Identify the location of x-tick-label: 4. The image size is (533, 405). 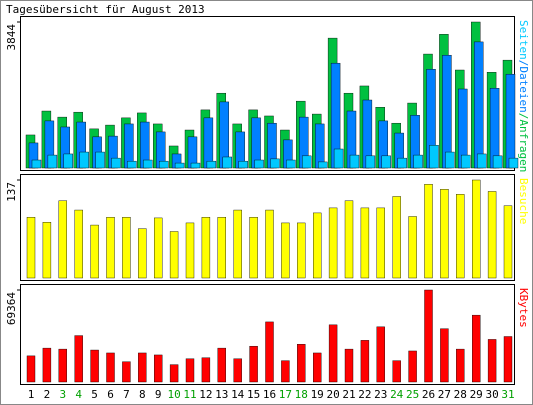
(78, 394).